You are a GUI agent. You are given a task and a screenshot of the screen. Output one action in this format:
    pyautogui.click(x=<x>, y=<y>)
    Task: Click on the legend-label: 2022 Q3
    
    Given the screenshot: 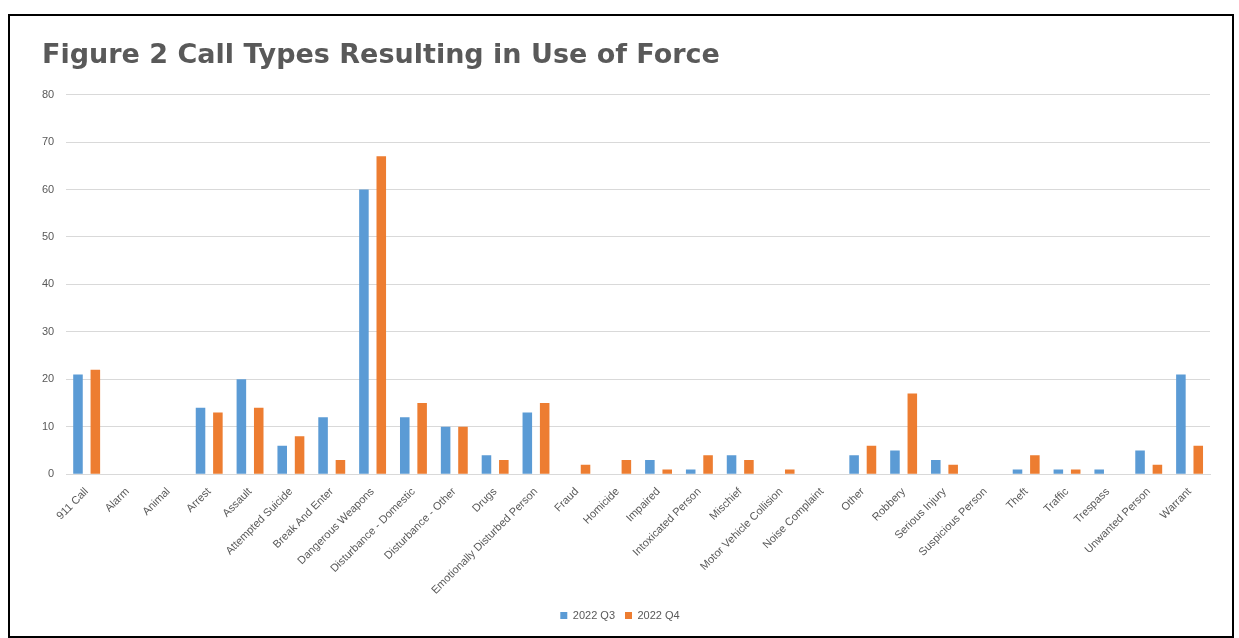 What is the action you would take?
    pyautogui.click(x=593, y=614)
    